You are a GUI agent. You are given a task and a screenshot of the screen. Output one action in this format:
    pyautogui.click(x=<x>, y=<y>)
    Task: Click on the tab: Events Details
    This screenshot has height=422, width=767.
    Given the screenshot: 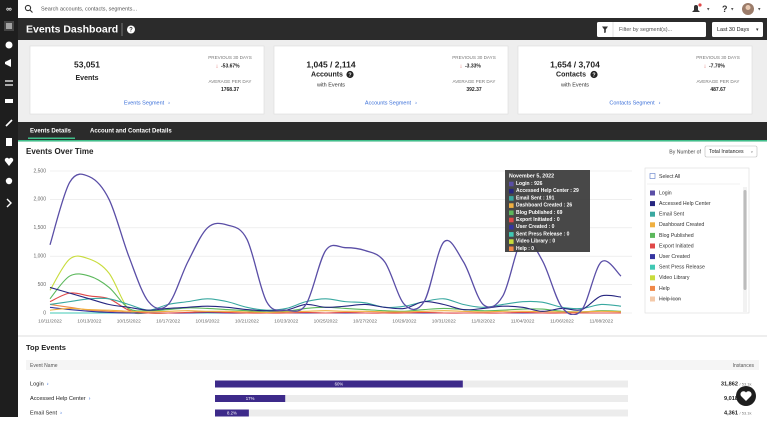 What is the action you would take?
    pyautogui.click(x=51, y=132)
    